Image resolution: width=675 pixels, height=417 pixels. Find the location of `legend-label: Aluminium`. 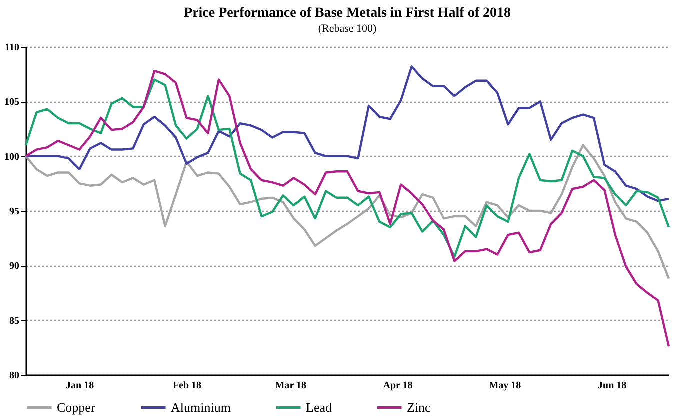

legend-label: Aluminium is located at coordinates (201, 407).